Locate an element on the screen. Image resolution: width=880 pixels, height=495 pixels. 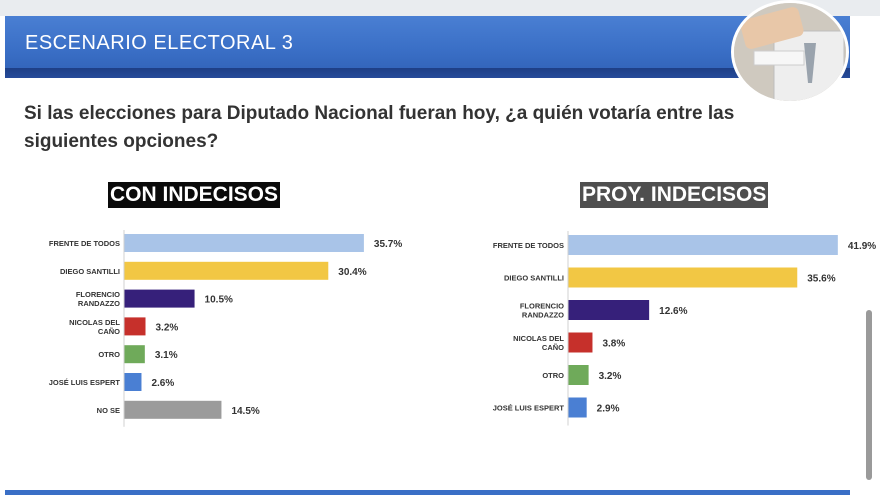
ballot-box-photo-image is located at coordinates (790, 52).